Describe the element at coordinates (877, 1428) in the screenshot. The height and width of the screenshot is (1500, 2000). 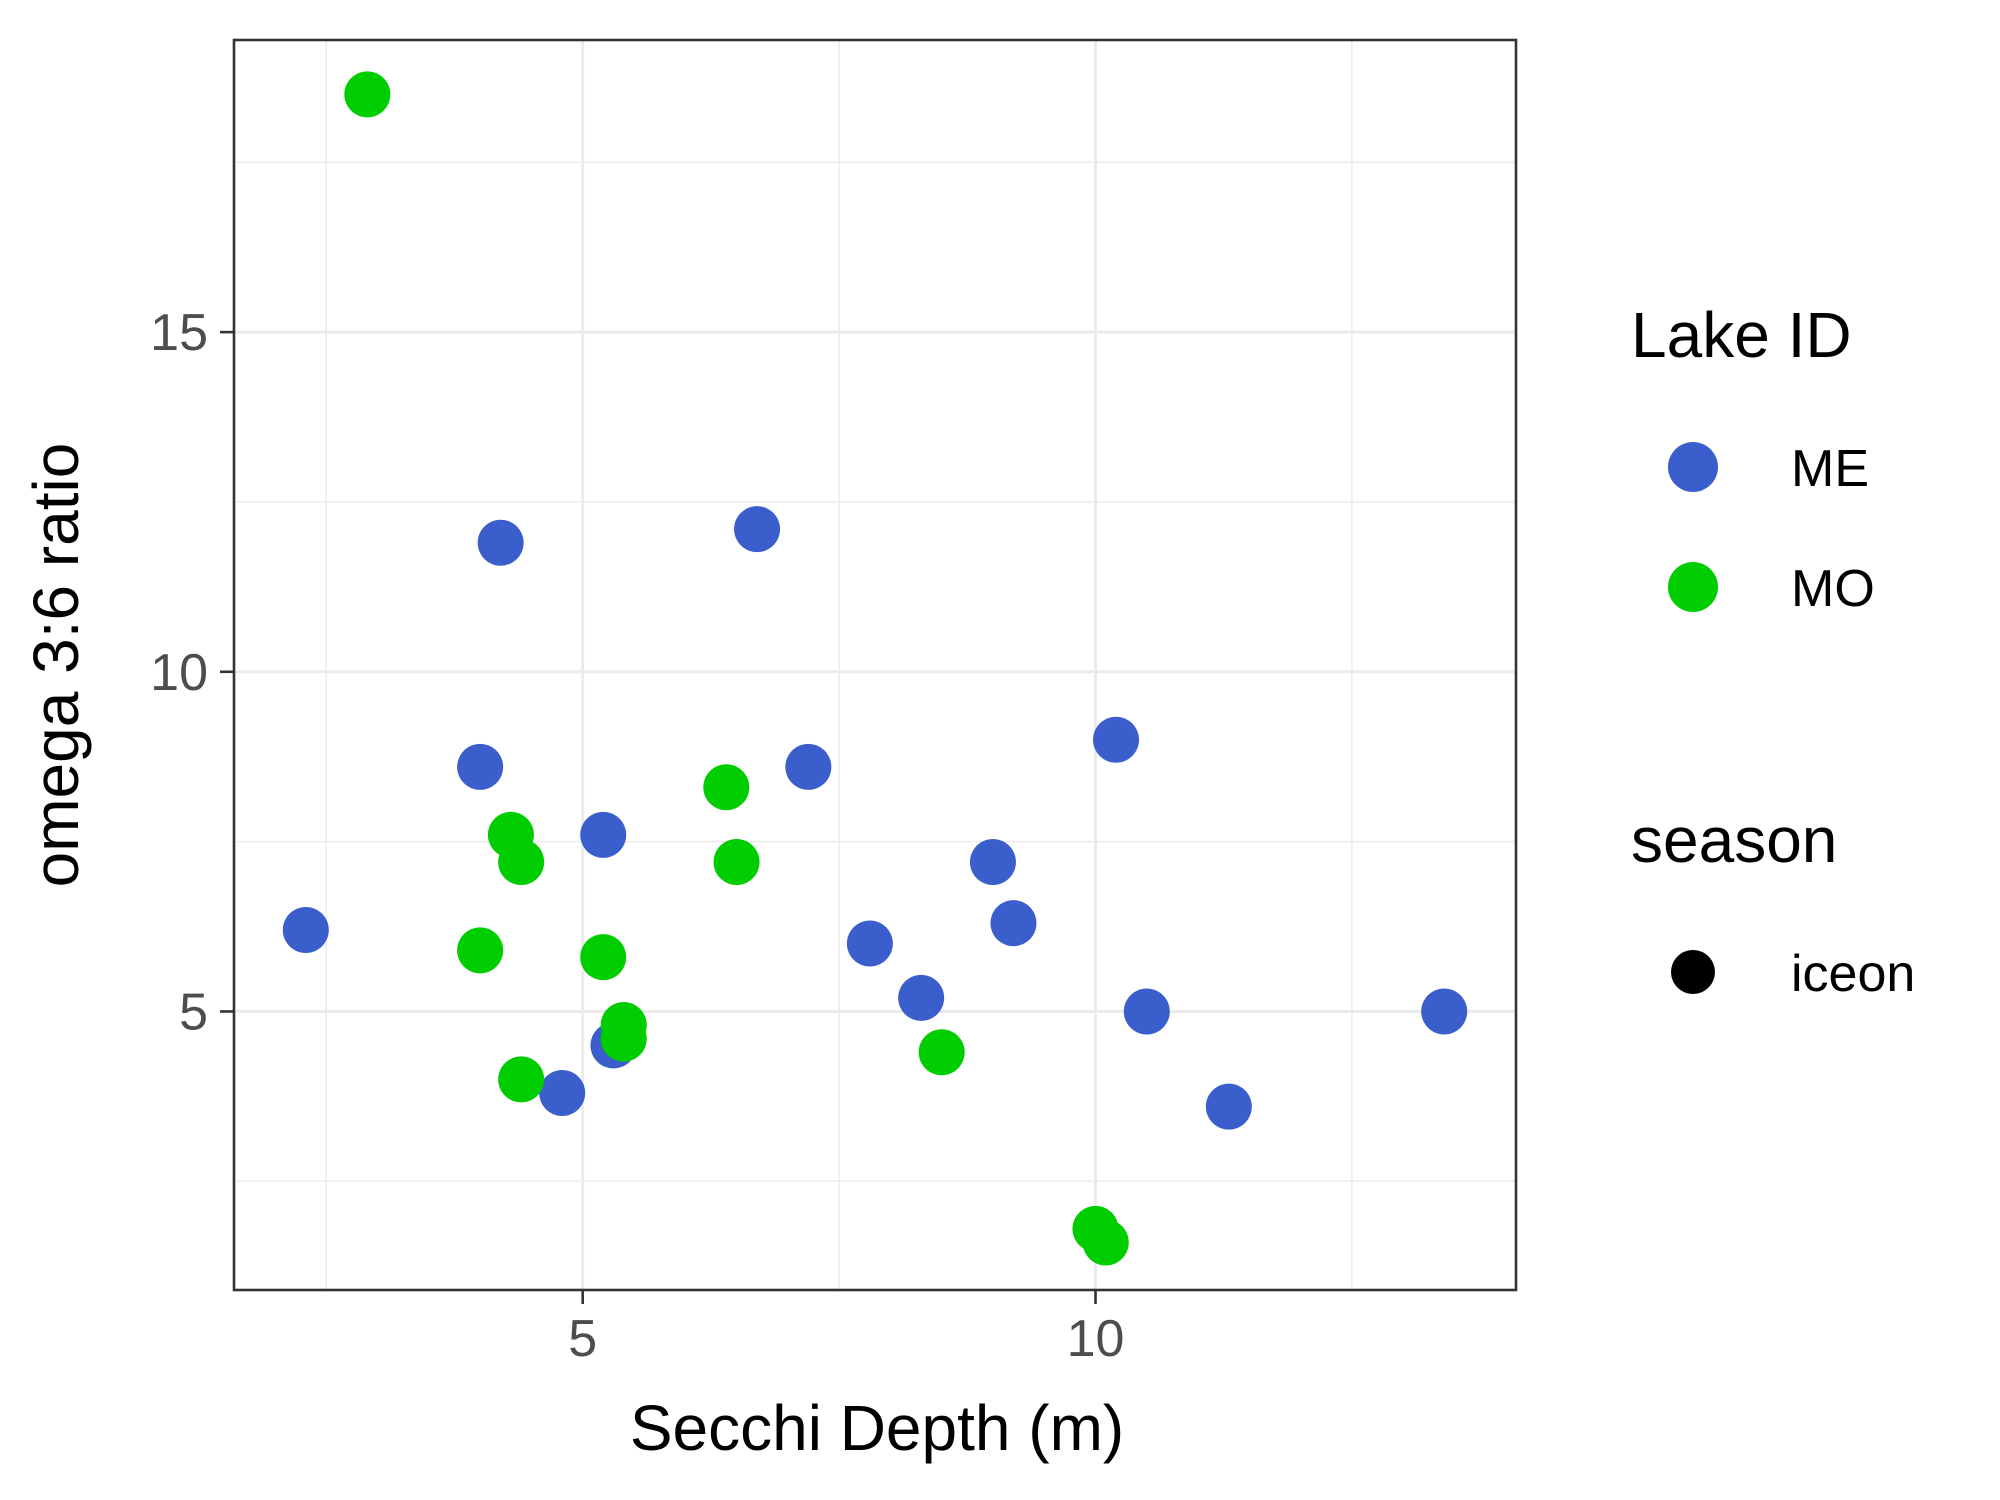
I see `x-axis-title: Secchi Depth (m)` at that location.